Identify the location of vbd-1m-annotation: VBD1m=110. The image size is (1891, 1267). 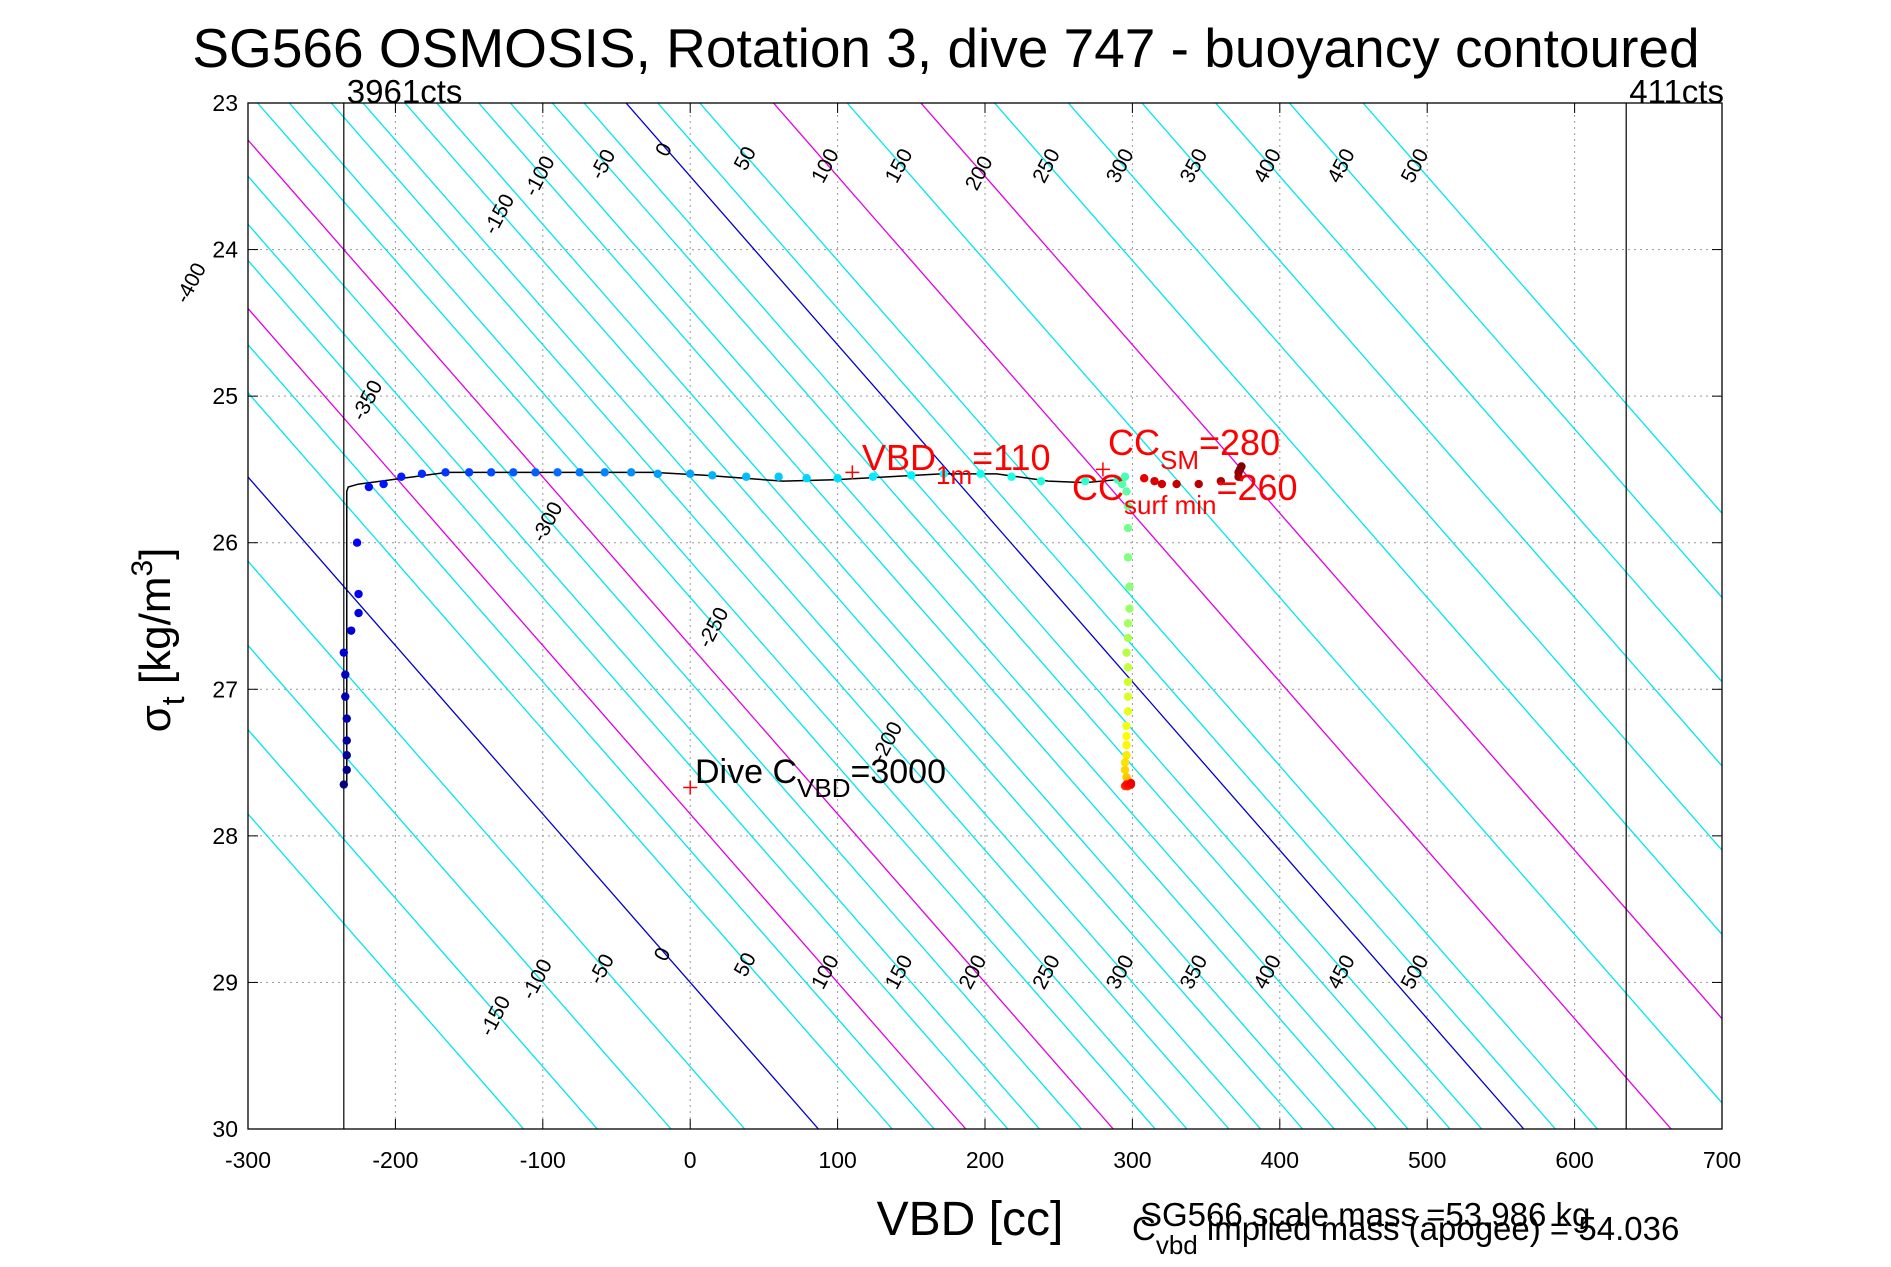
(956, 463).